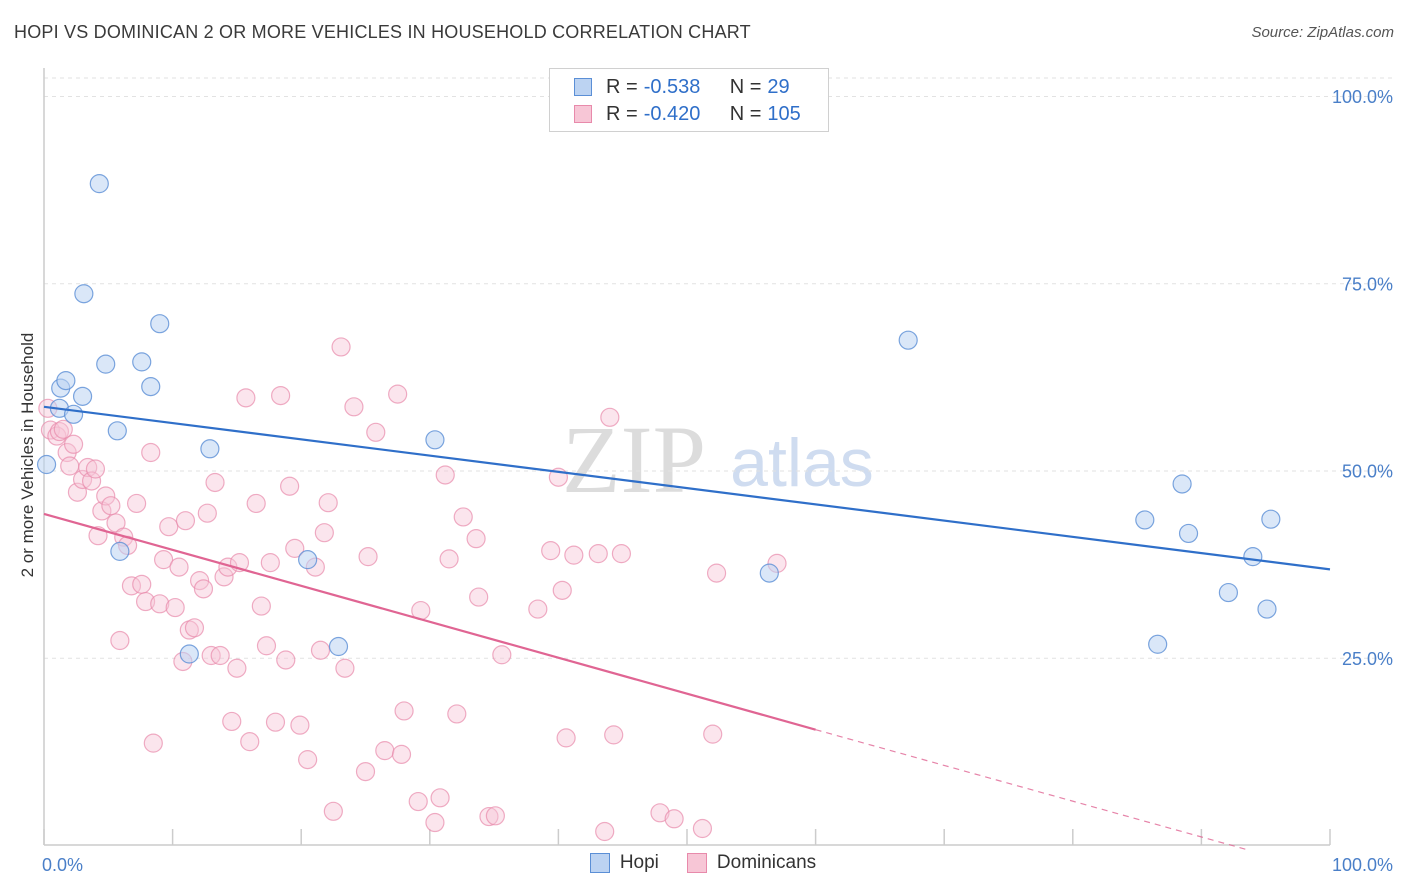 The height and width of the screenshot is (892, 1406). I want to click on series-legend: Hopi Dominicans, so click(703, 863).